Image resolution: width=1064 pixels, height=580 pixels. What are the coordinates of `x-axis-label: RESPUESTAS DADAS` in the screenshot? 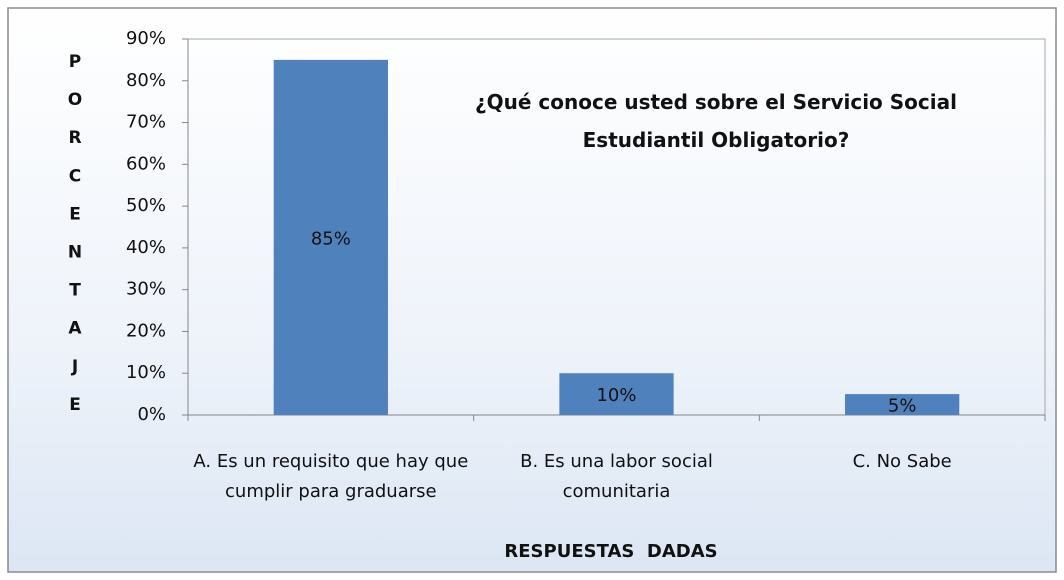 It's located at (610, 551).